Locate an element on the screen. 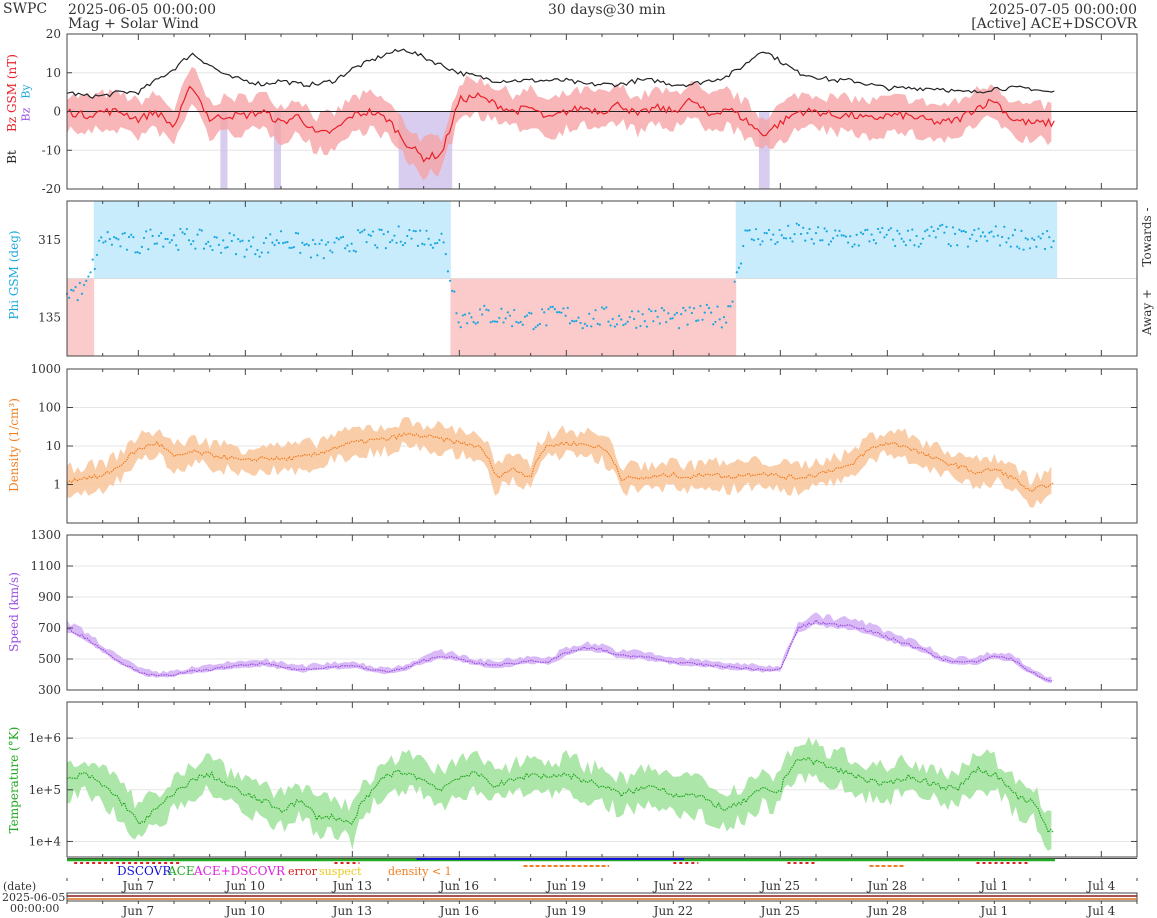 The height and width of the screenshot is (918, 1157). x-tick-label: Jun 22 is located at coordinates (672, 886).